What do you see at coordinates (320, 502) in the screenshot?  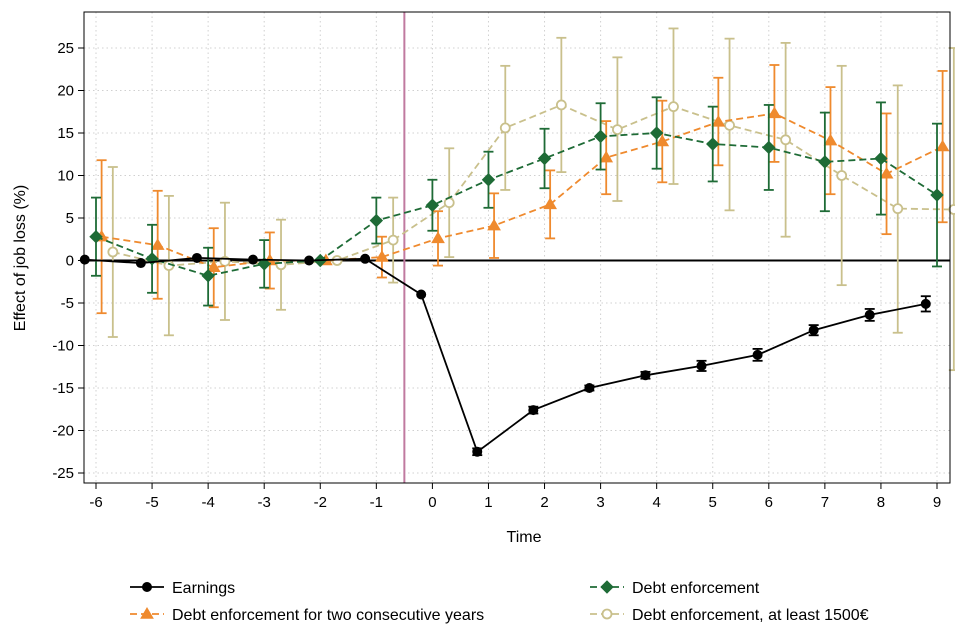 I see `x-tick-label: -2` at bounding box center [320, 502].